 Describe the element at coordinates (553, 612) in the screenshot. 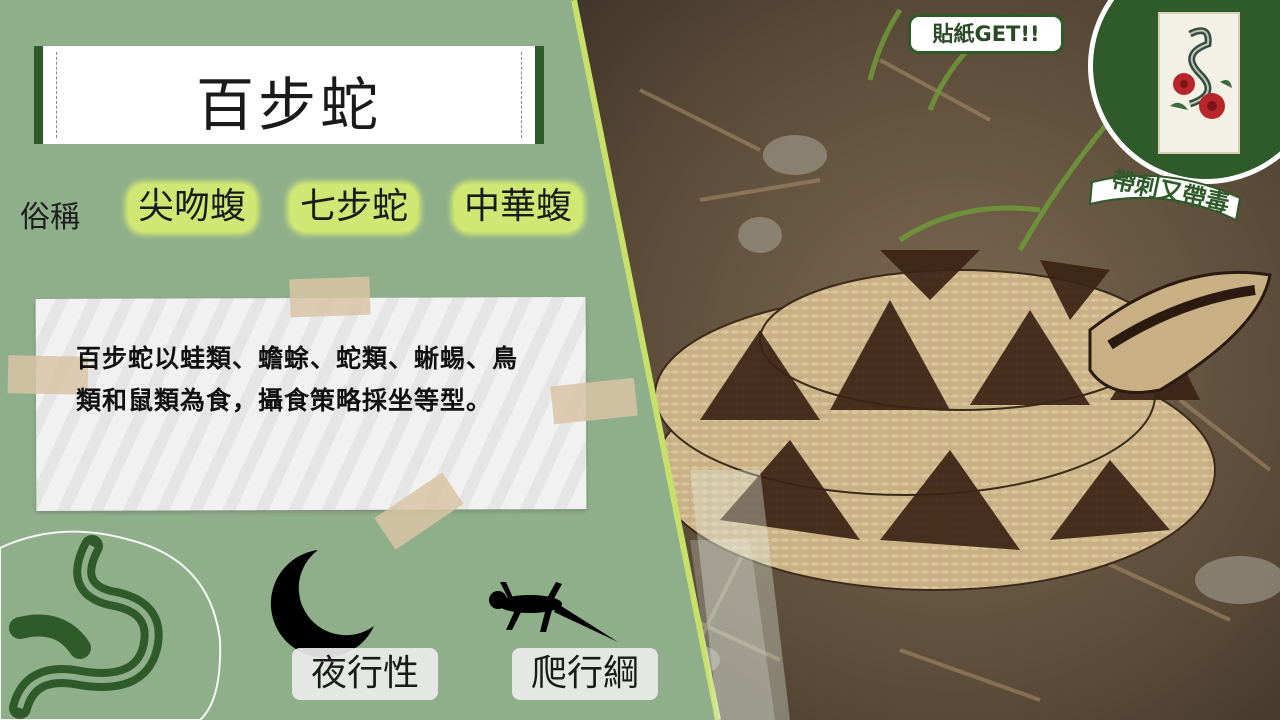

I see `lizard-silhouette-icon` at that location.